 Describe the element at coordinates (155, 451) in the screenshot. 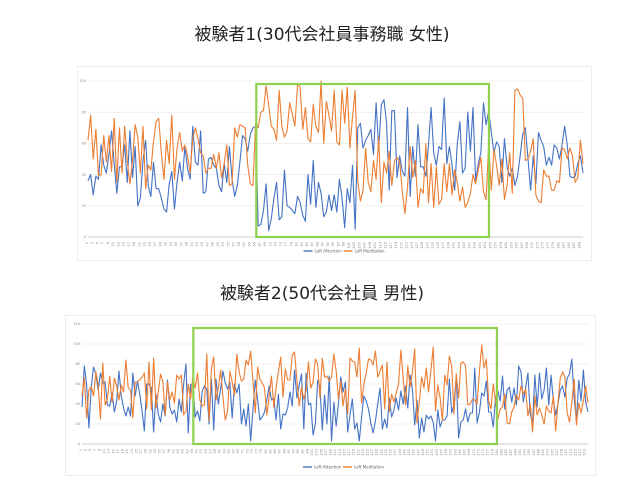

I see `x-tick-label: 33` at that location.